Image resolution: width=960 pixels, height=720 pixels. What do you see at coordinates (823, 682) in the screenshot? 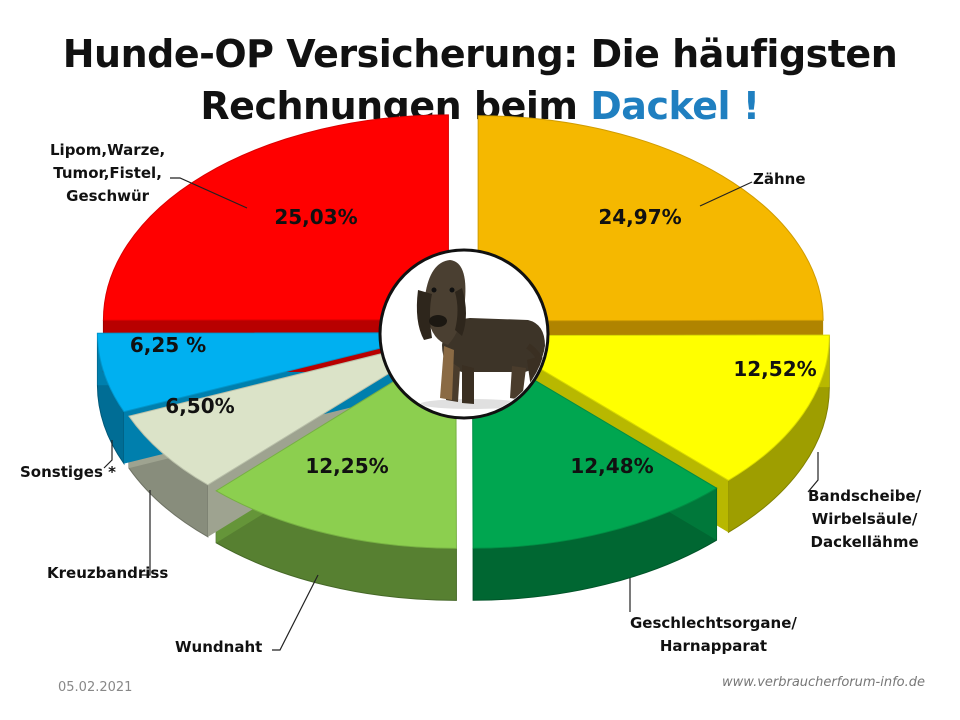
I see `footer-source: www.verbraucherforum-info.de` at bounding box center [823, 682].